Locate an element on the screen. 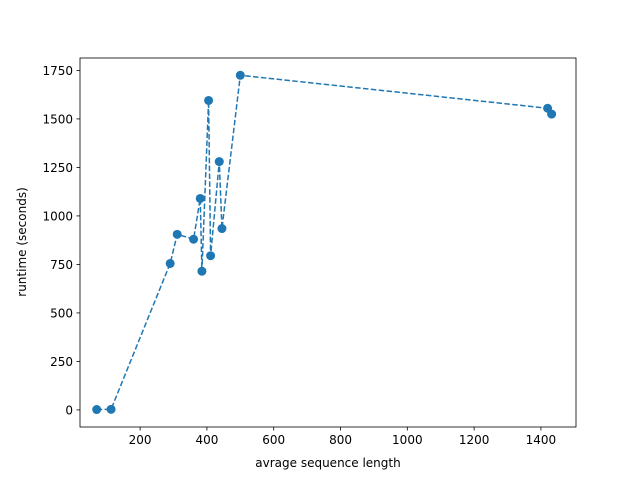 The width and height of the screenshot is (640, 480). x-axis-ticks: 200 400 600 800 1000 1200 1400 is located at coordinates (343, 437).